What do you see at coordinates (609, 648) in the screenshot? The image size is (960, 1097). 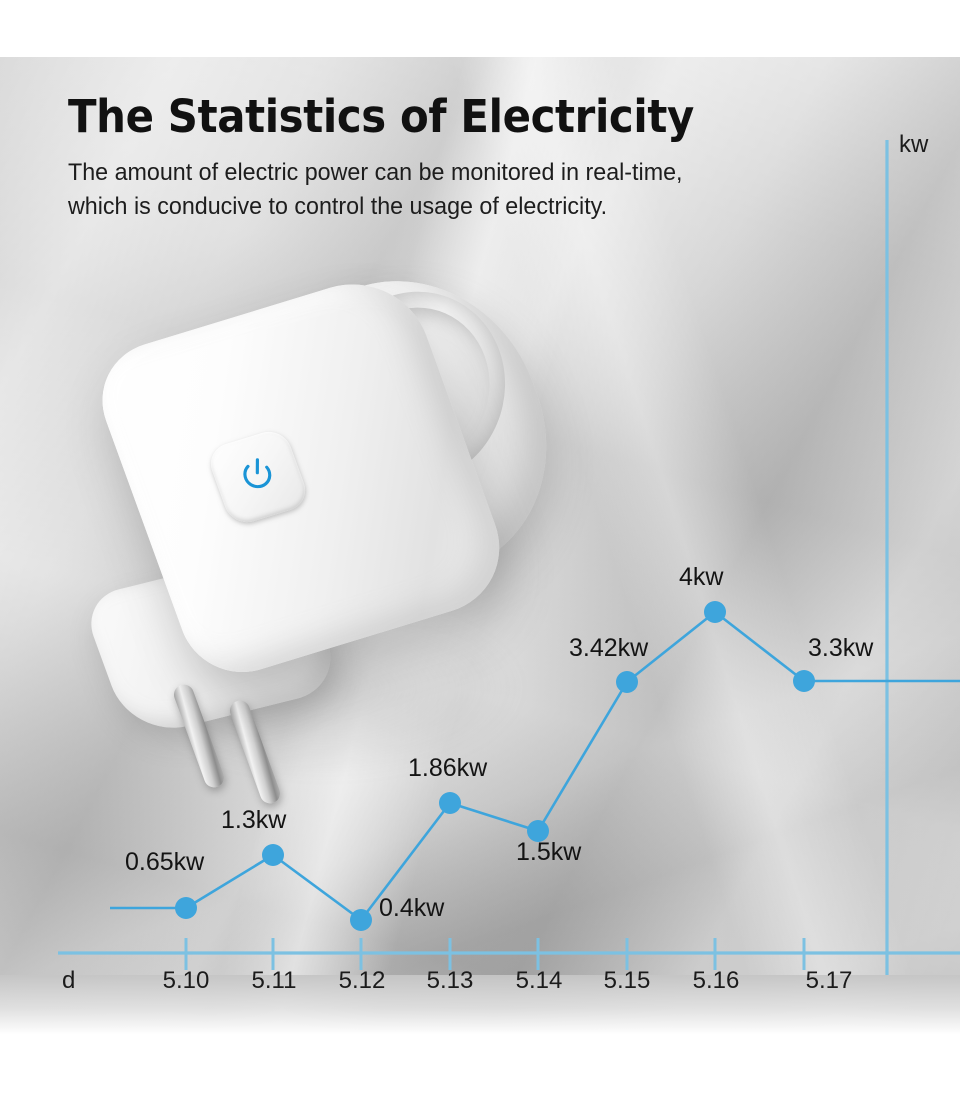 I see `data-point-label: 3.42kw` at bounding box center [609, 648].